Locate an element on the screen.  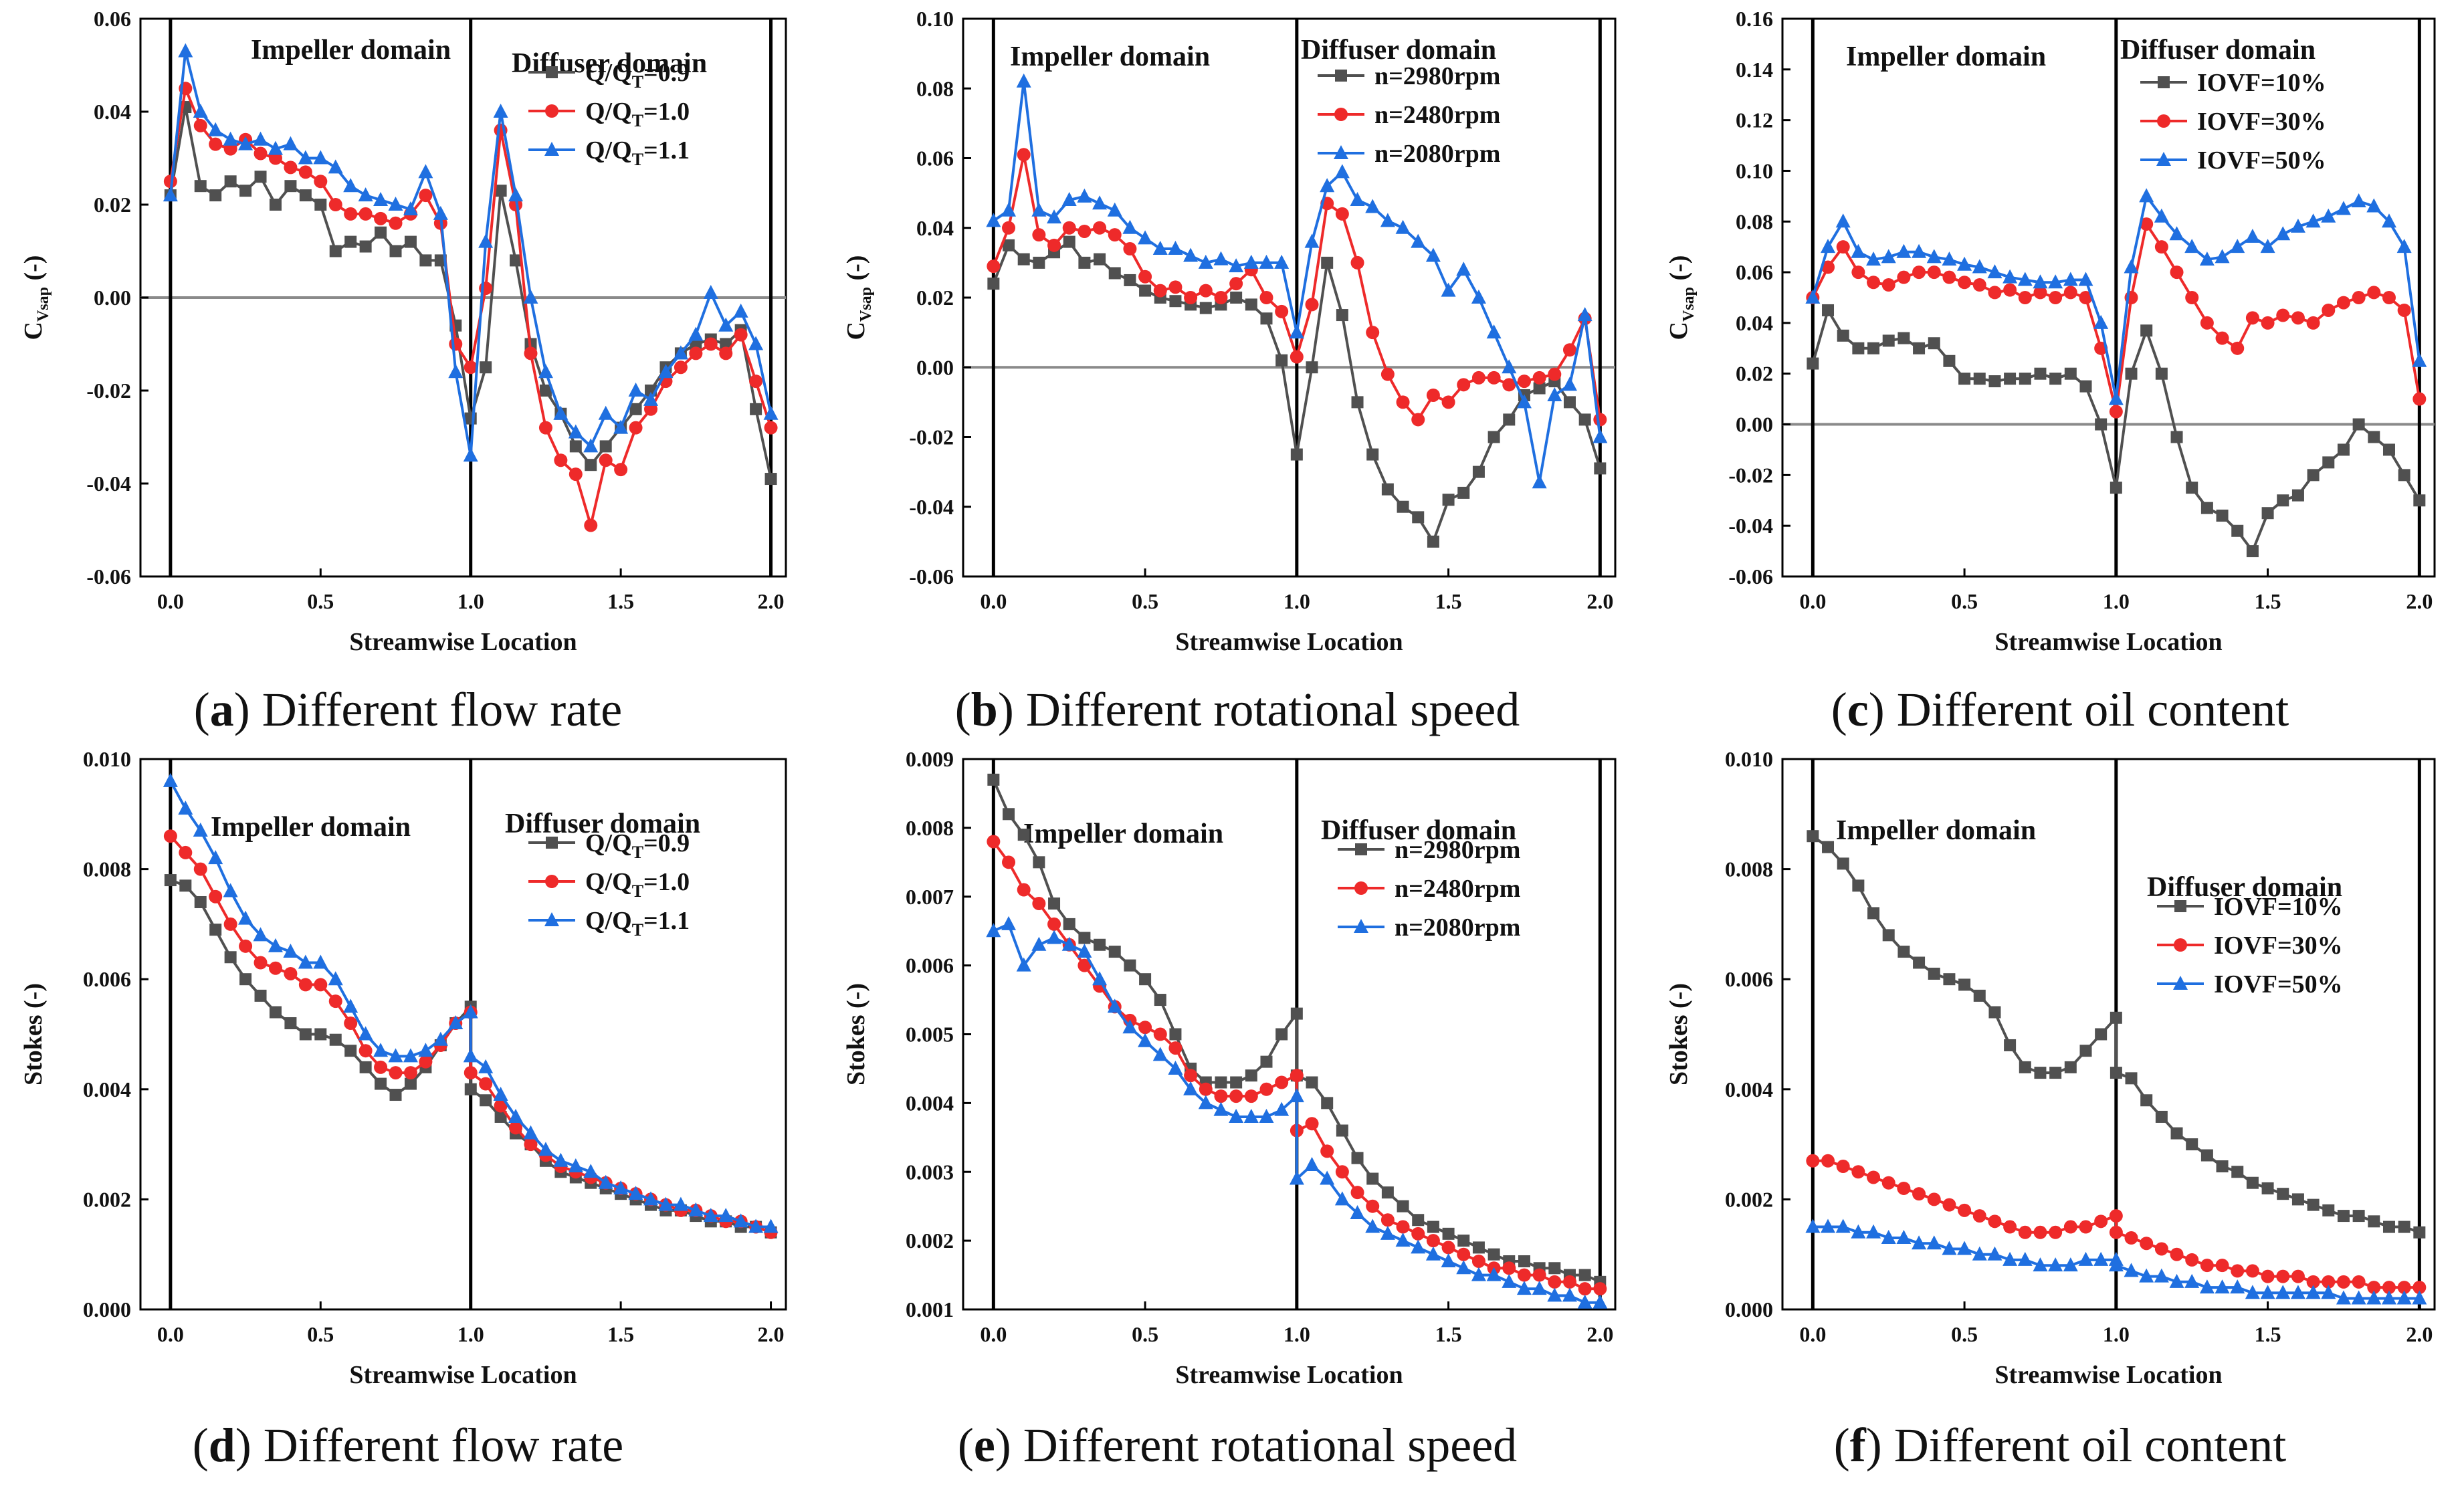
legend-label-main: n=2480rpm is located at coordinates (1437, 115).